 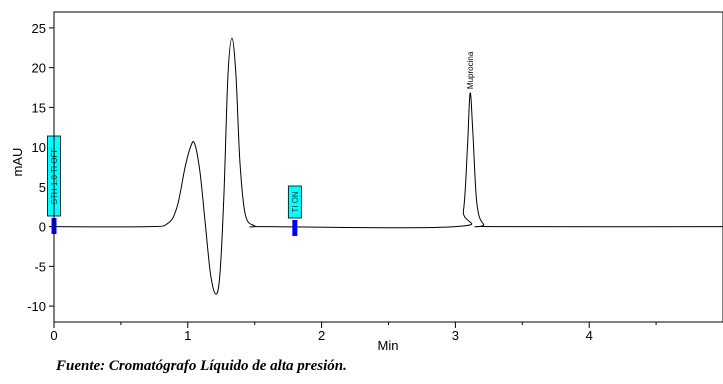 What do you see at coordinates (295, 228) in the screenshot?
I see `event-tick` at bounding box center [295, 228].